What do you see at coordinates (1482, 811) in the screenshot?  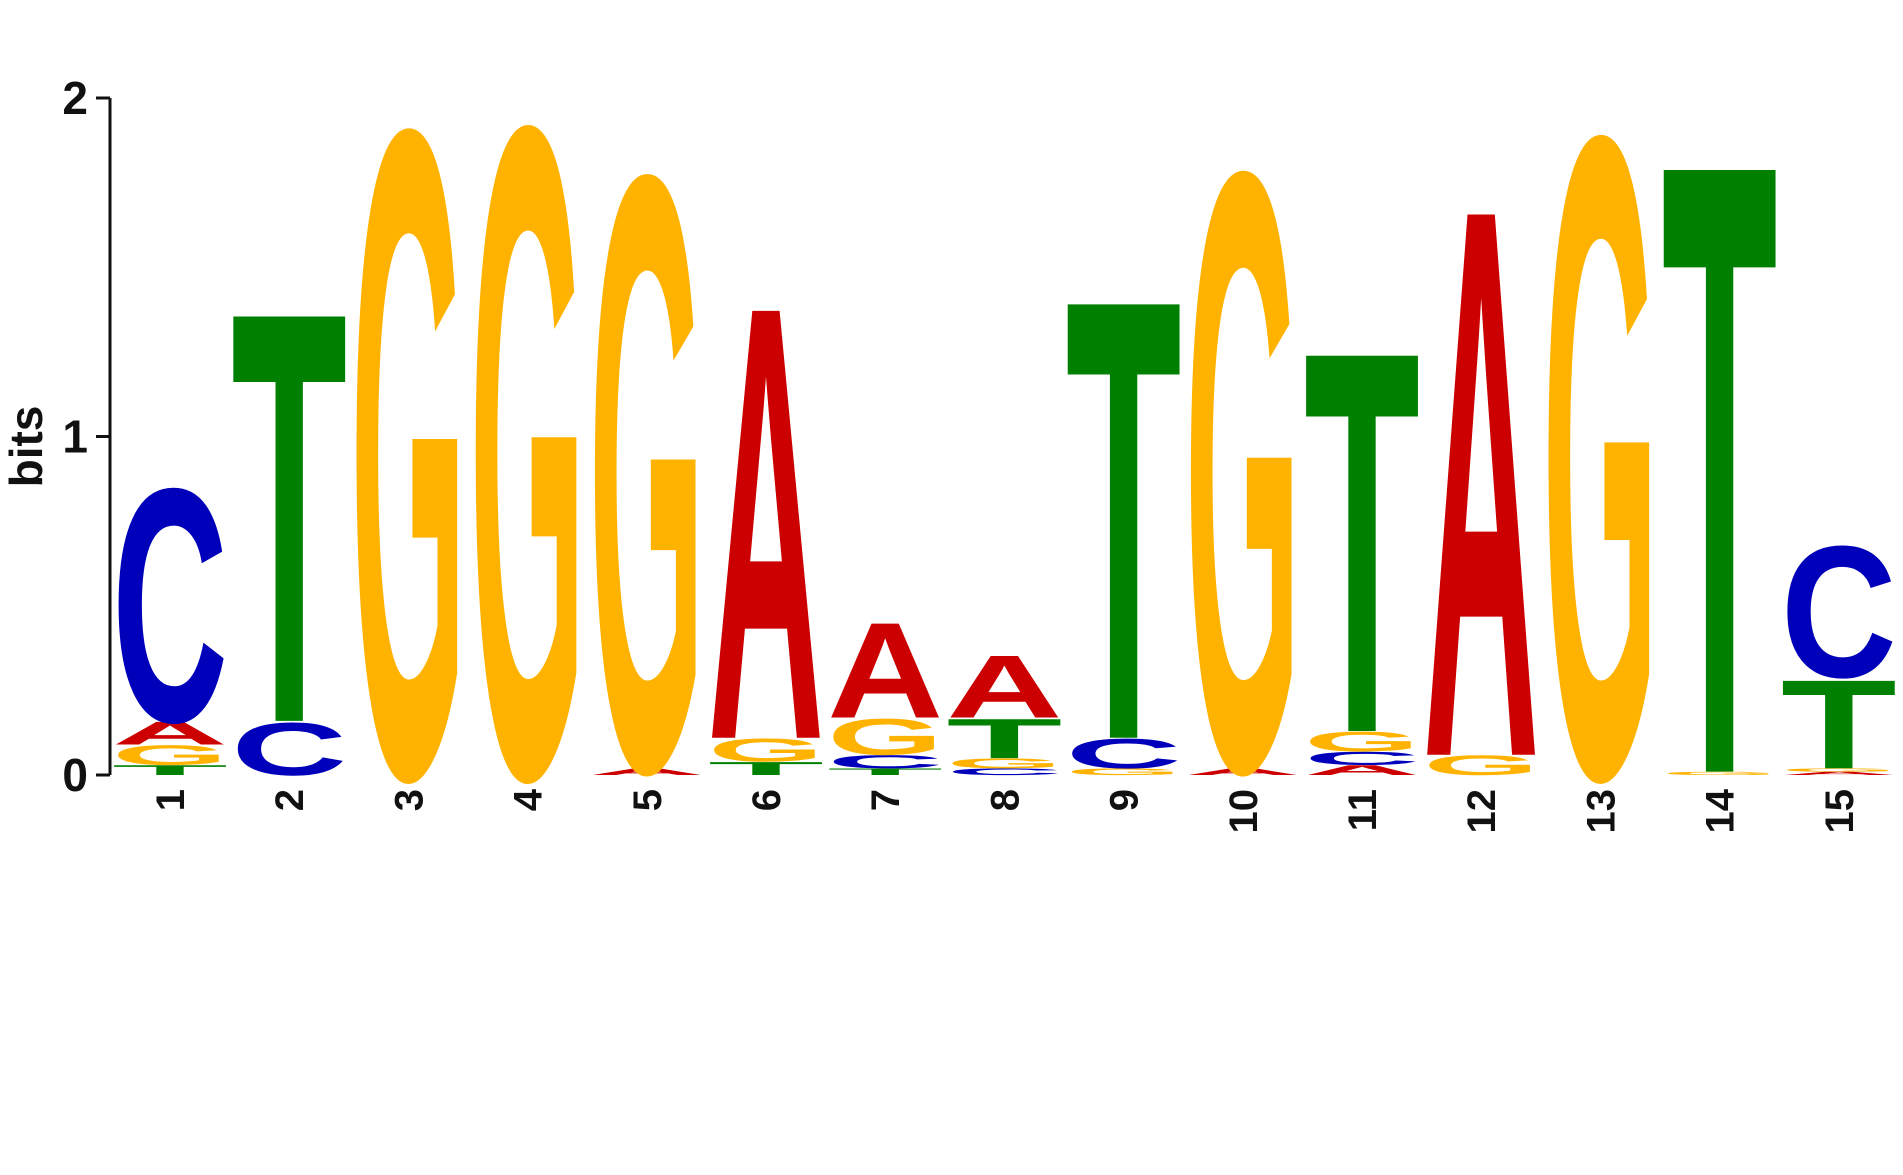 I see `x-position-label: 12` at bounding box center [1482, 811].